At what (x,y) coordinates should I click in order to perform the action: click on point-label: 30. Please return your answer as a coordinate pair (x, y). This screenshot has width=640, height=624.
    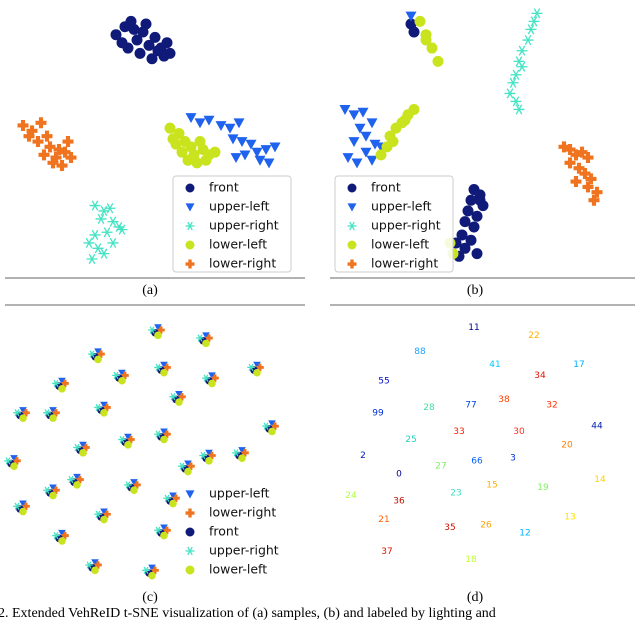
    Looking at the image, I should click on (519, 432).